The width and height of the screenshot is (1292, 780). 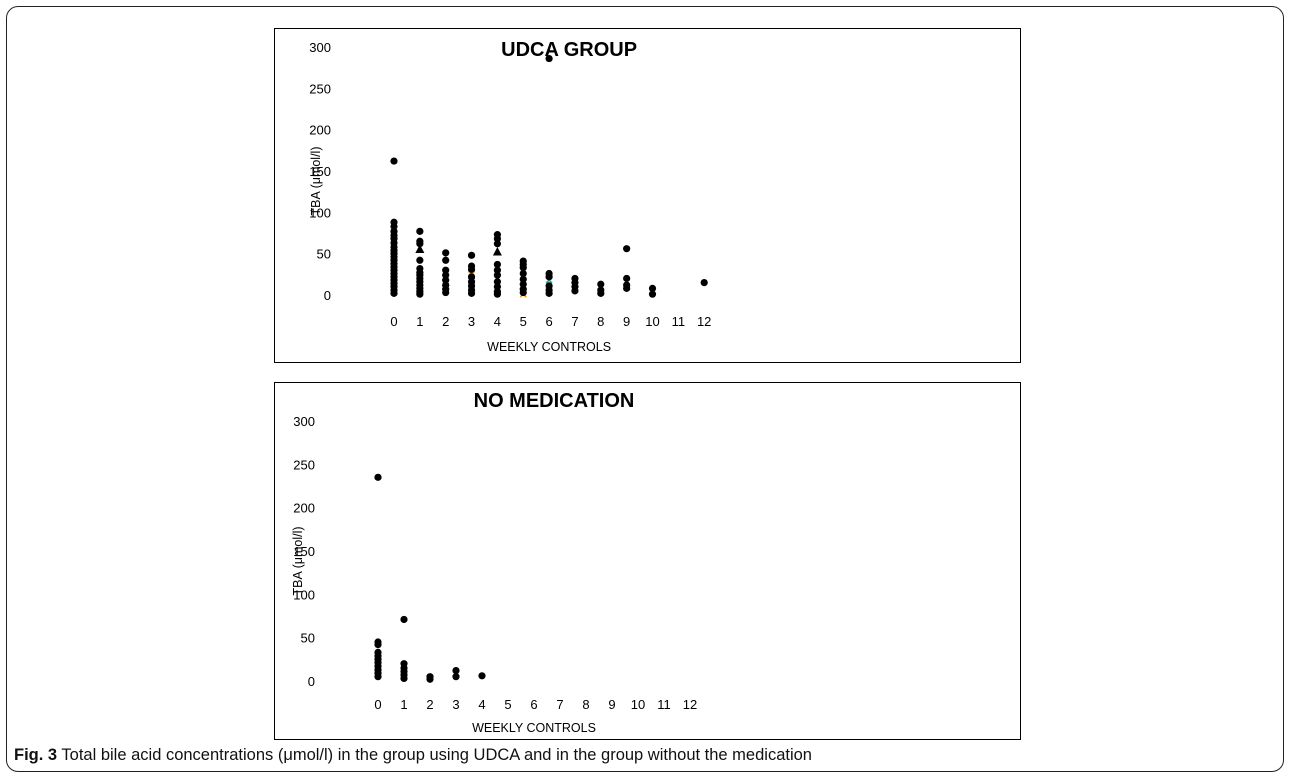 What do you see at coordinates (664, 704) in the screenshot?
I see `x-tick-label: 11` at bounding box center [664, 704].